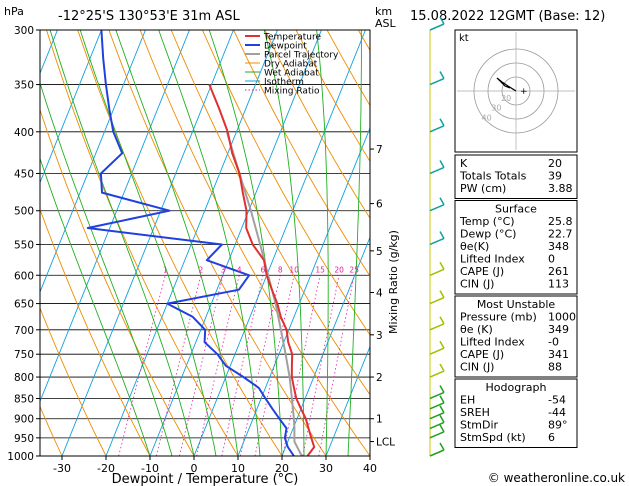 The image size is (629, 486). What do you see at coordinates (291, 65) in the screenshot?
I see `legend-entry: Dry Adiabat` at bounding box center [291, 65].